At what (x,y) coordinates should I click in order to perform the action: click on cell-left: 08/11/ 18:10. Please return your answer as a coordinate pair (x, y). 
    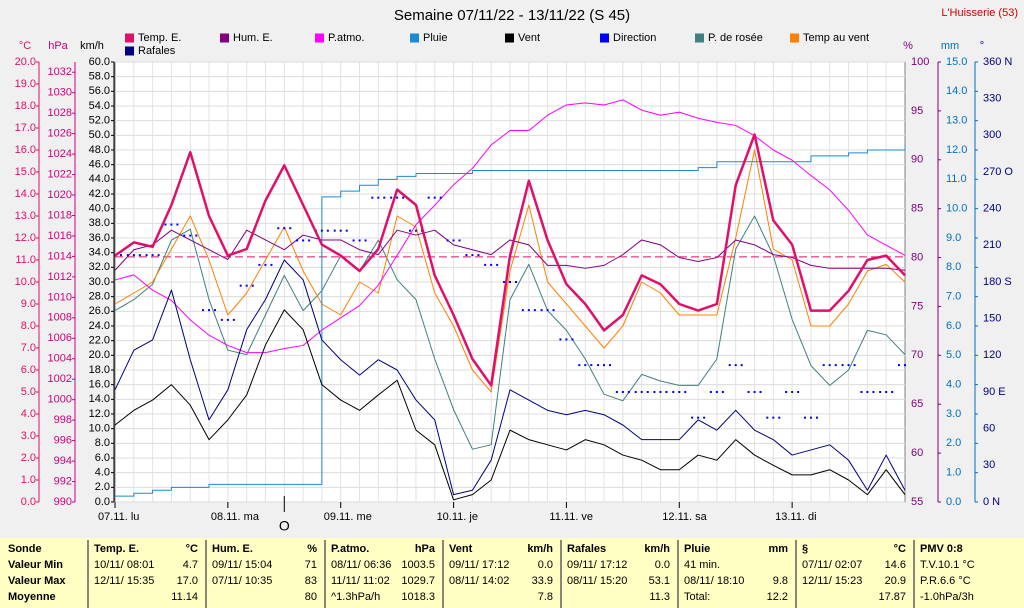
    Looking at the image, I should click on (714, 581).